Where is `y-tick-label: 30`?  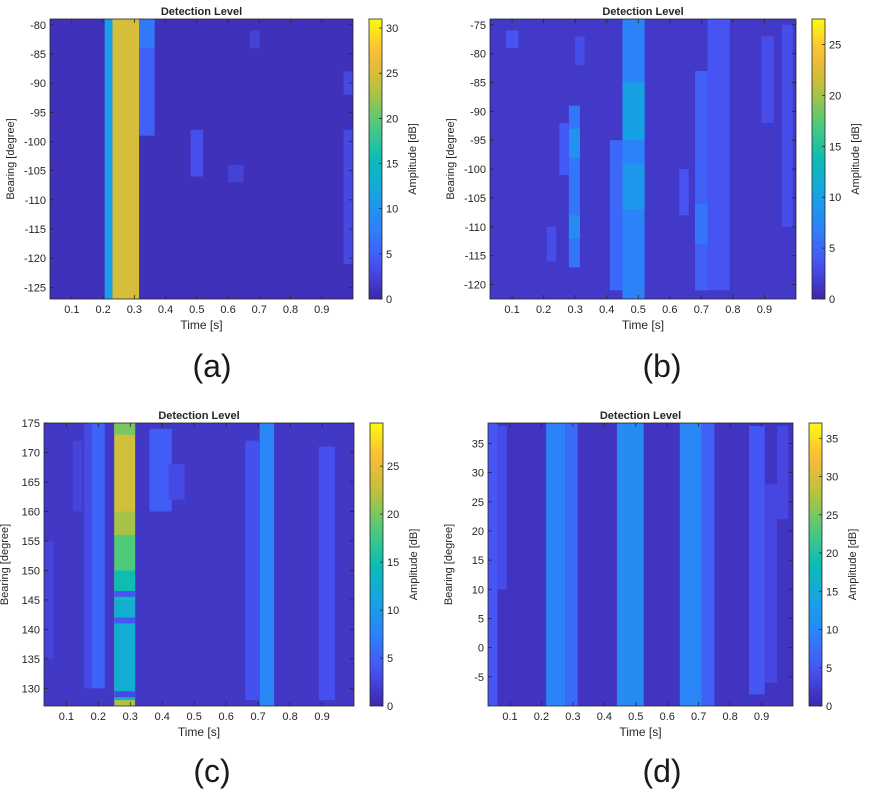 y-tick-label: 30 is located at coordinates (478, 474).